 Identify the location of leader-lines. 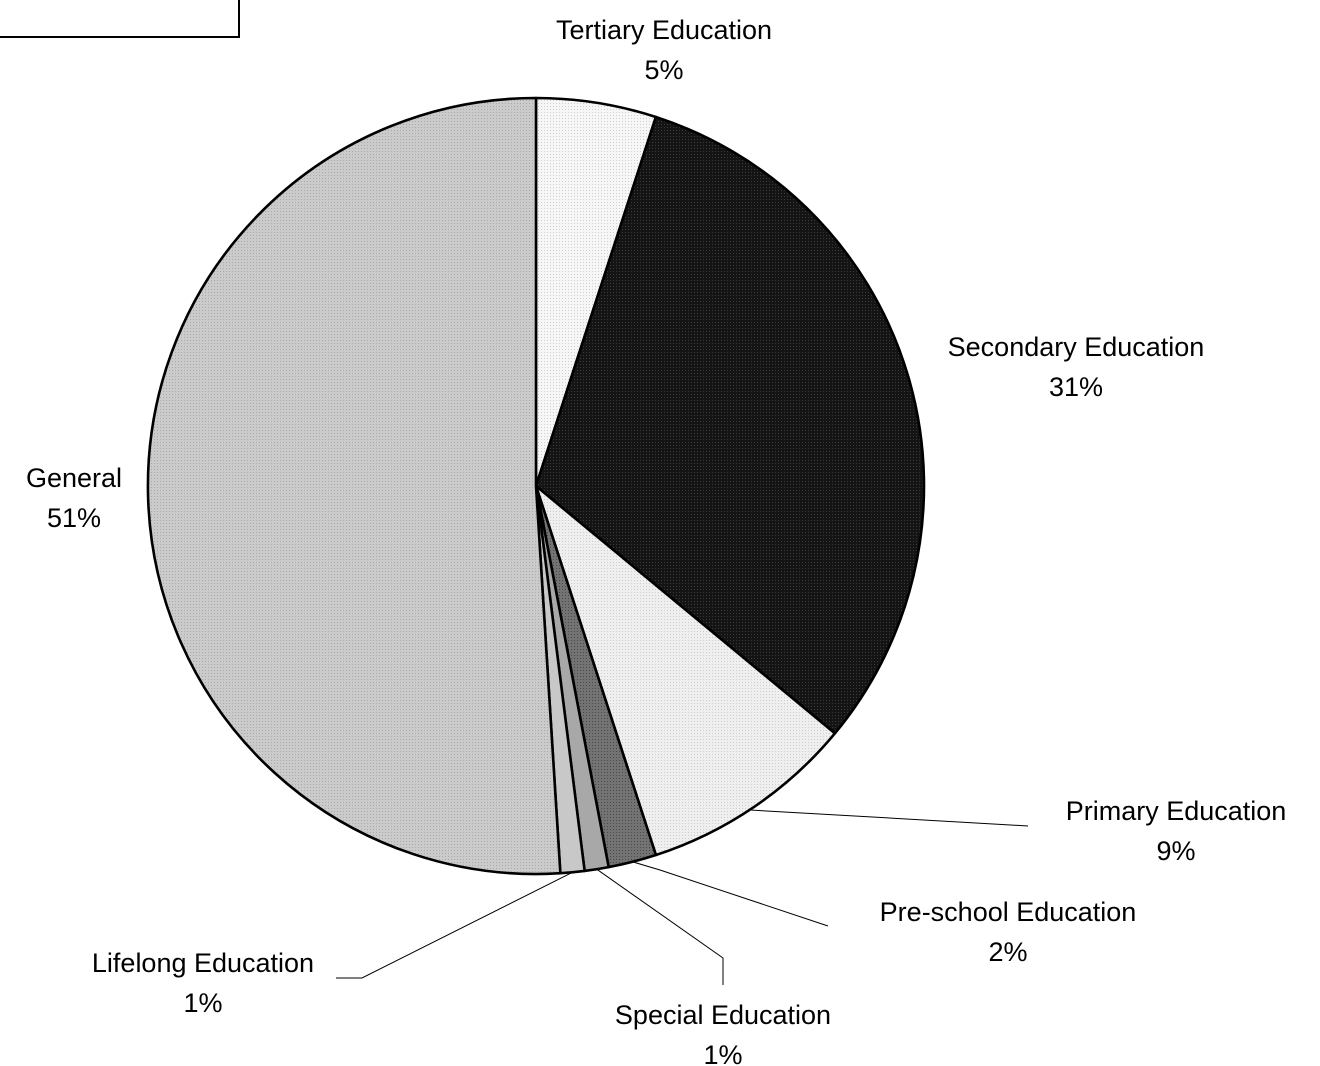
(682, 895).